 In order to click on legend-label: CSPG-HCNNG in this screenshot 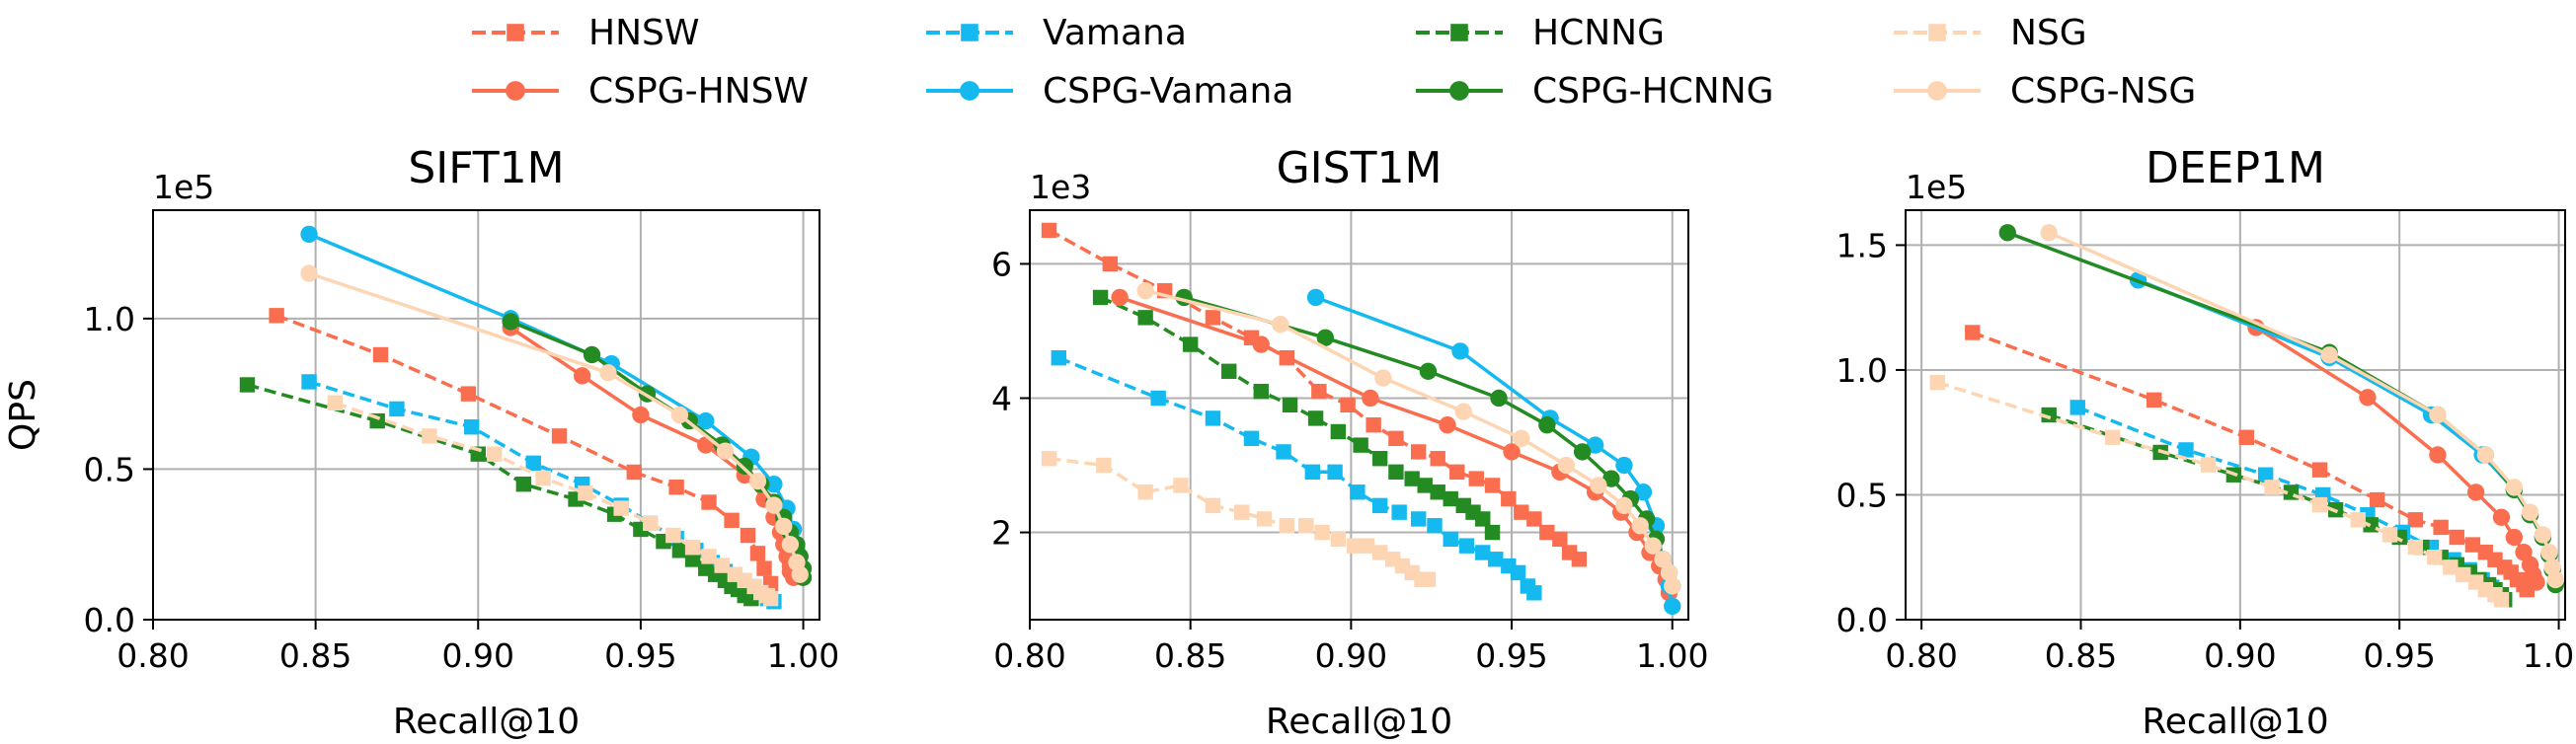, I will do `click(1653, 91)`.